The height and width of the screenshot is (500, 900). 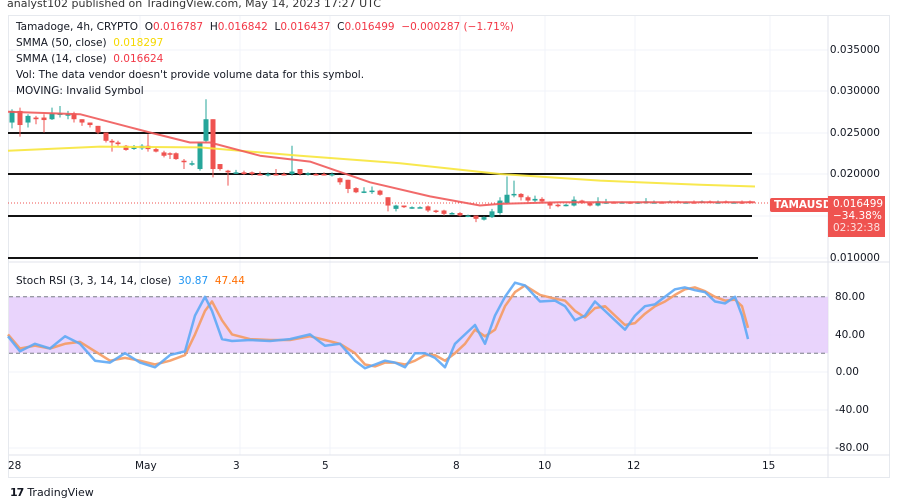 I want to click on price-tick: 0.030000, so click(x=854, y=91).